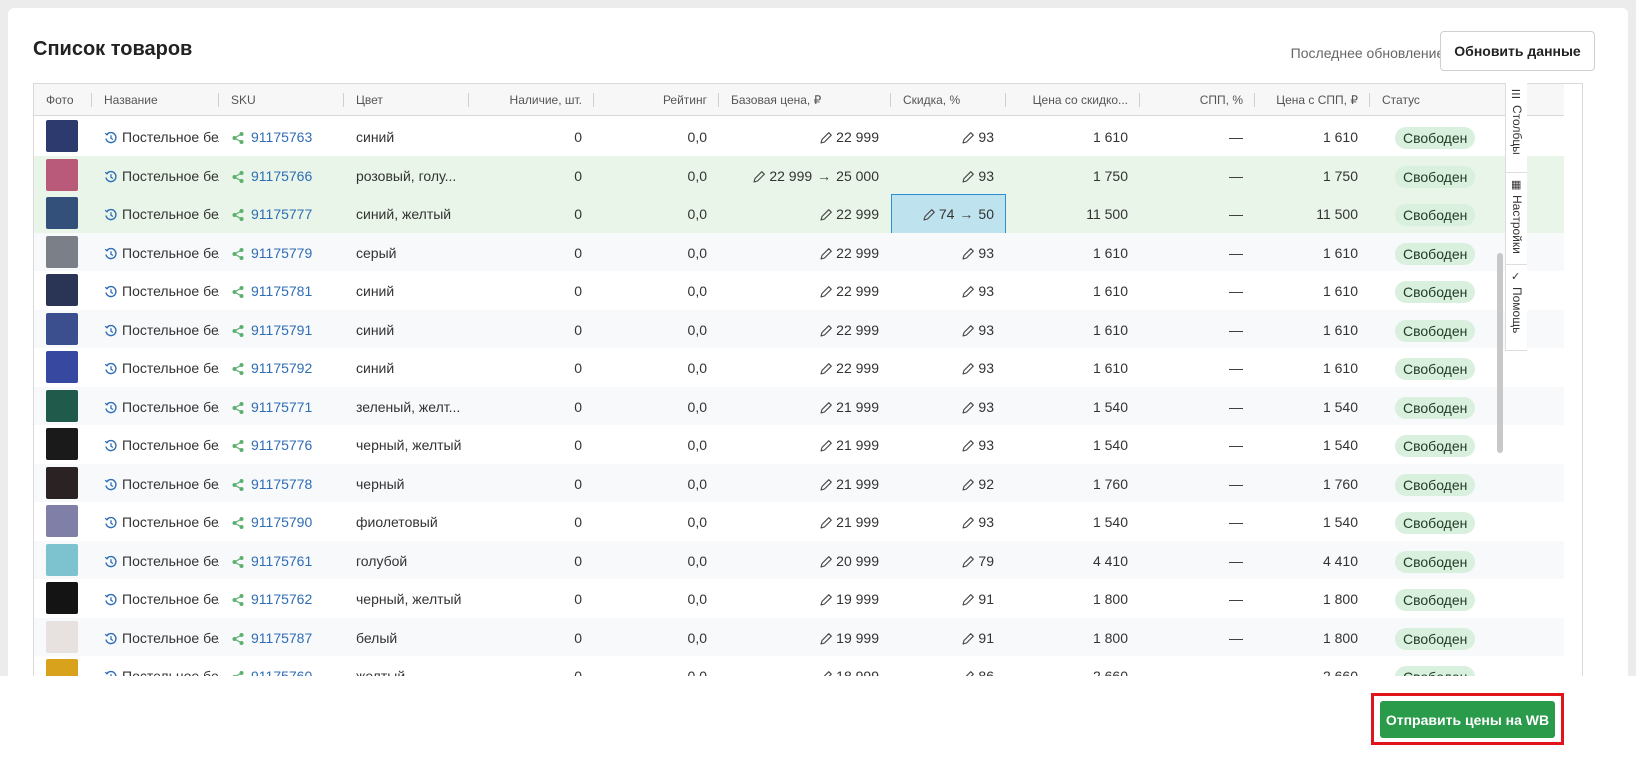  What do you see at coordinates (282, 406) in the screenshot?
I see `sku-link: 91175771` at bounding box center [282, 406].